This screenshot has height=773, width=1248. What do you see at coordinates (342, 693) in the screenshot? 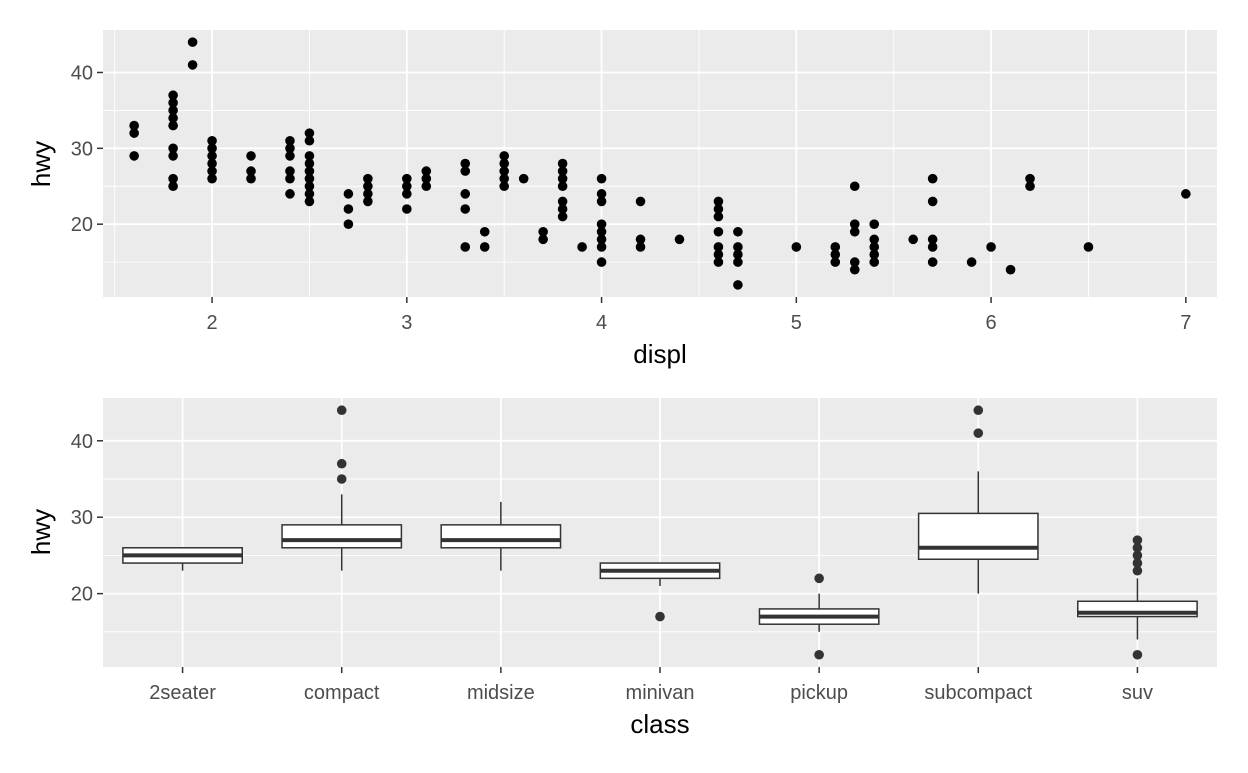
I see `boxplot-x-tick-label: compact` at bounding box center [342, 693].